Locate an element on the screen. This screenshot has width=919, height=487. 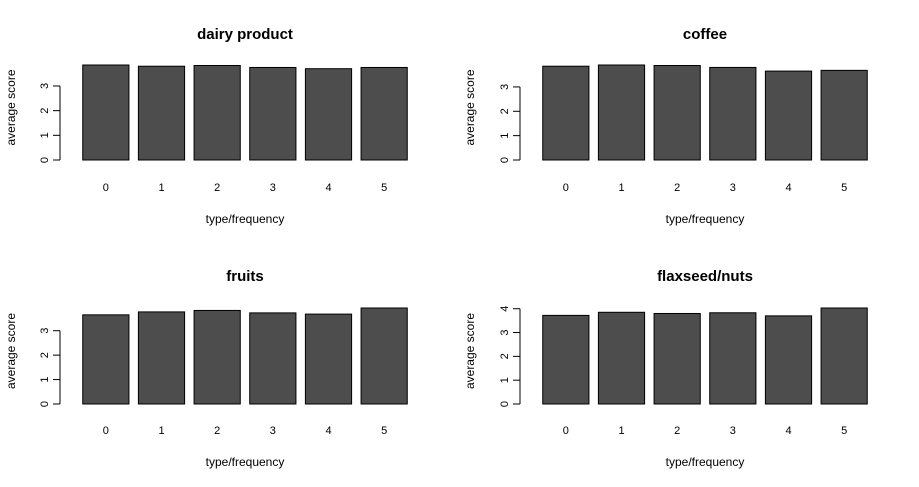
chart-title: fruits is located at coordinates (245, 276).